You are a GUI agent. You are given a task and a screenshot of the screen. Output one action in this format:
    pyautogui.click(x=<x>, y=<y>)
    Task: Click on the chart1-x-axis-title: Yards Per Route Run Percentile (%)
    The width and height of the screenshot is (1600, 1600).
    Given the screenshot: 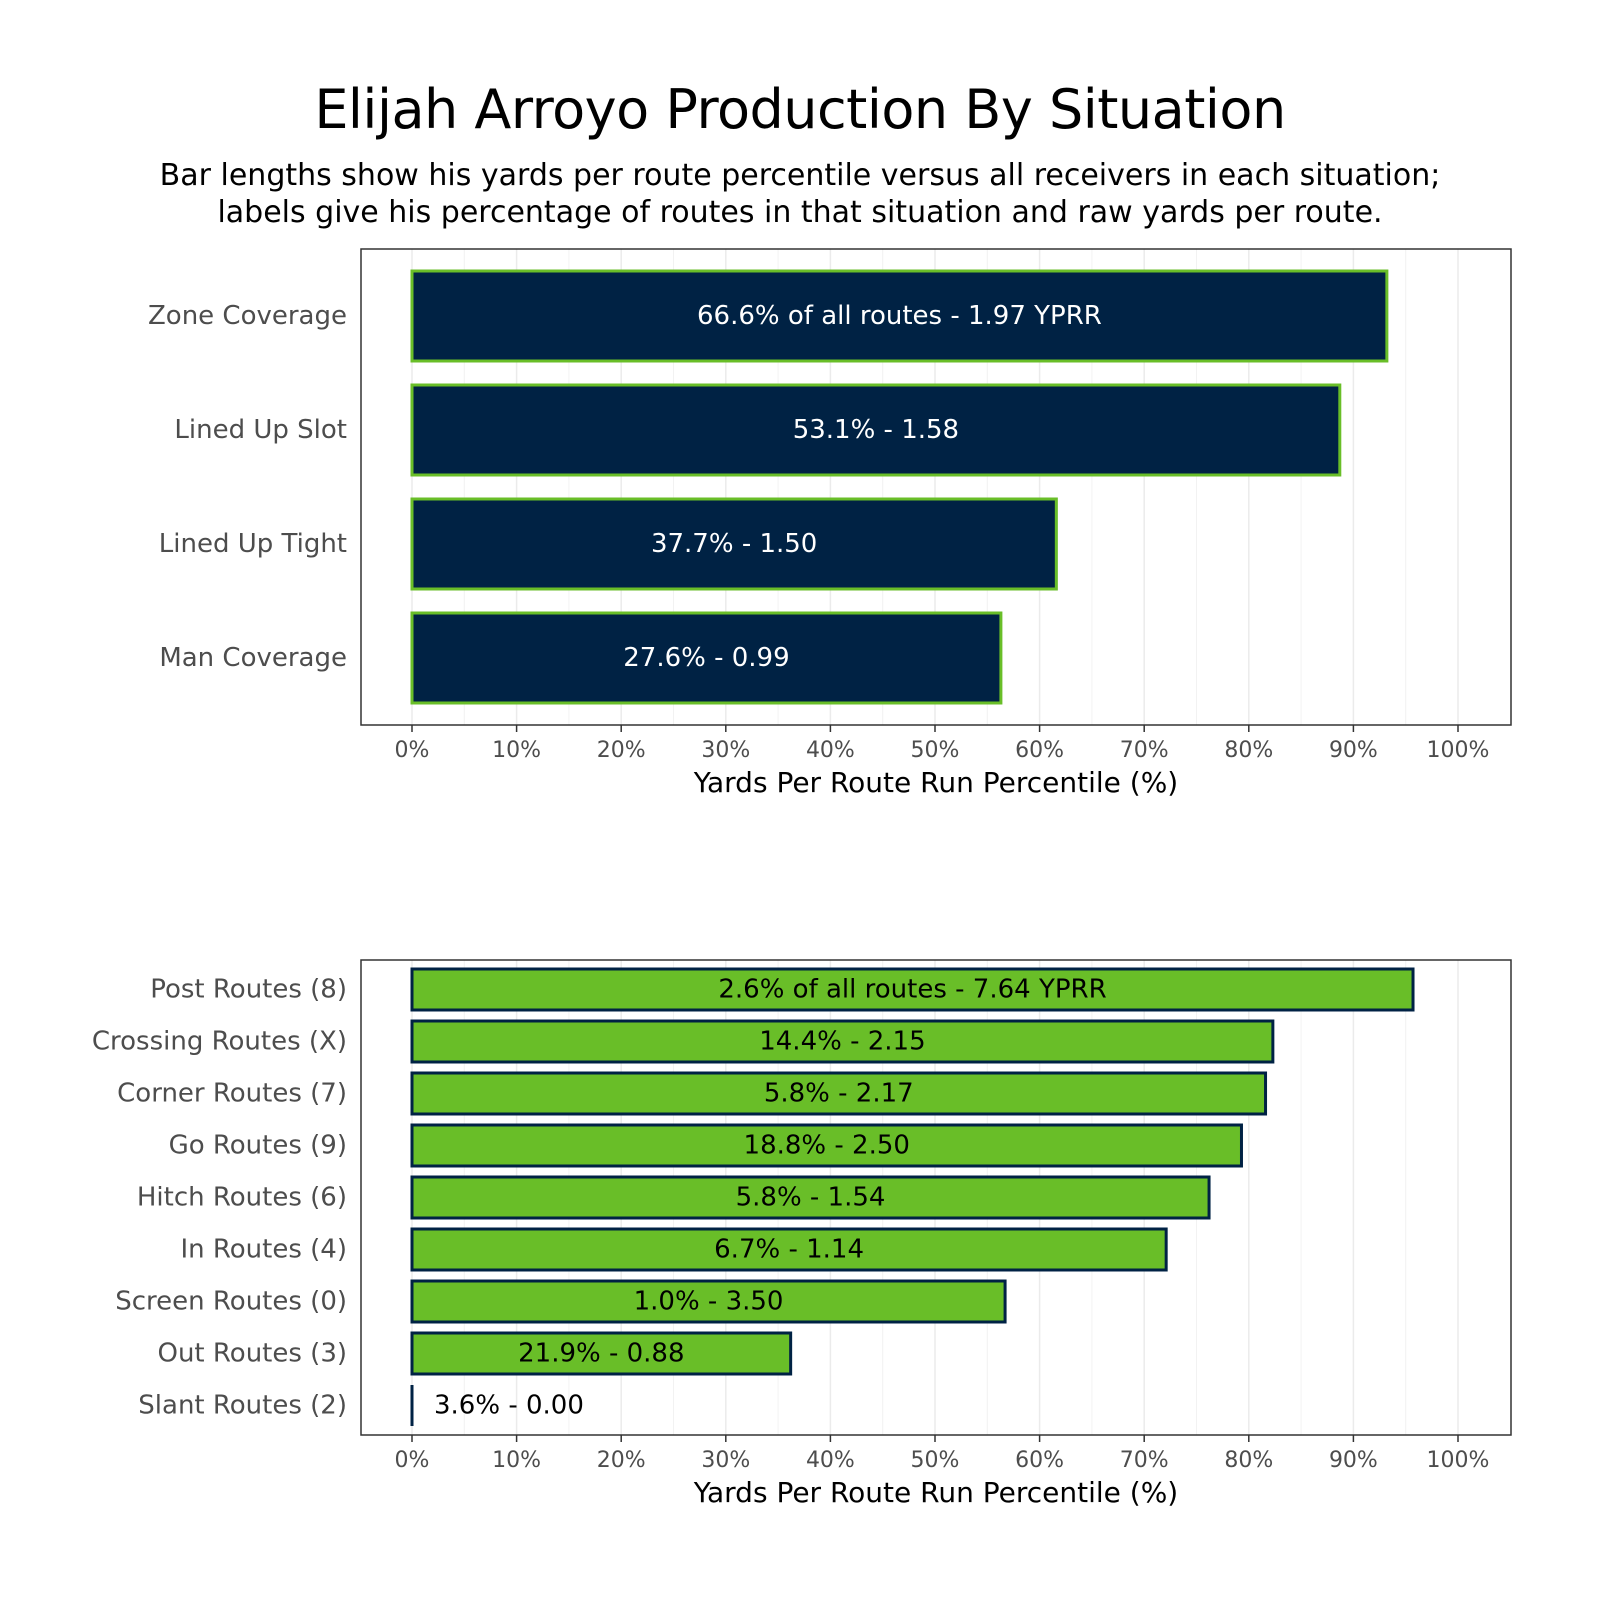 What is the action you would take?
    pyautogui.click(x=935, y=782)
    